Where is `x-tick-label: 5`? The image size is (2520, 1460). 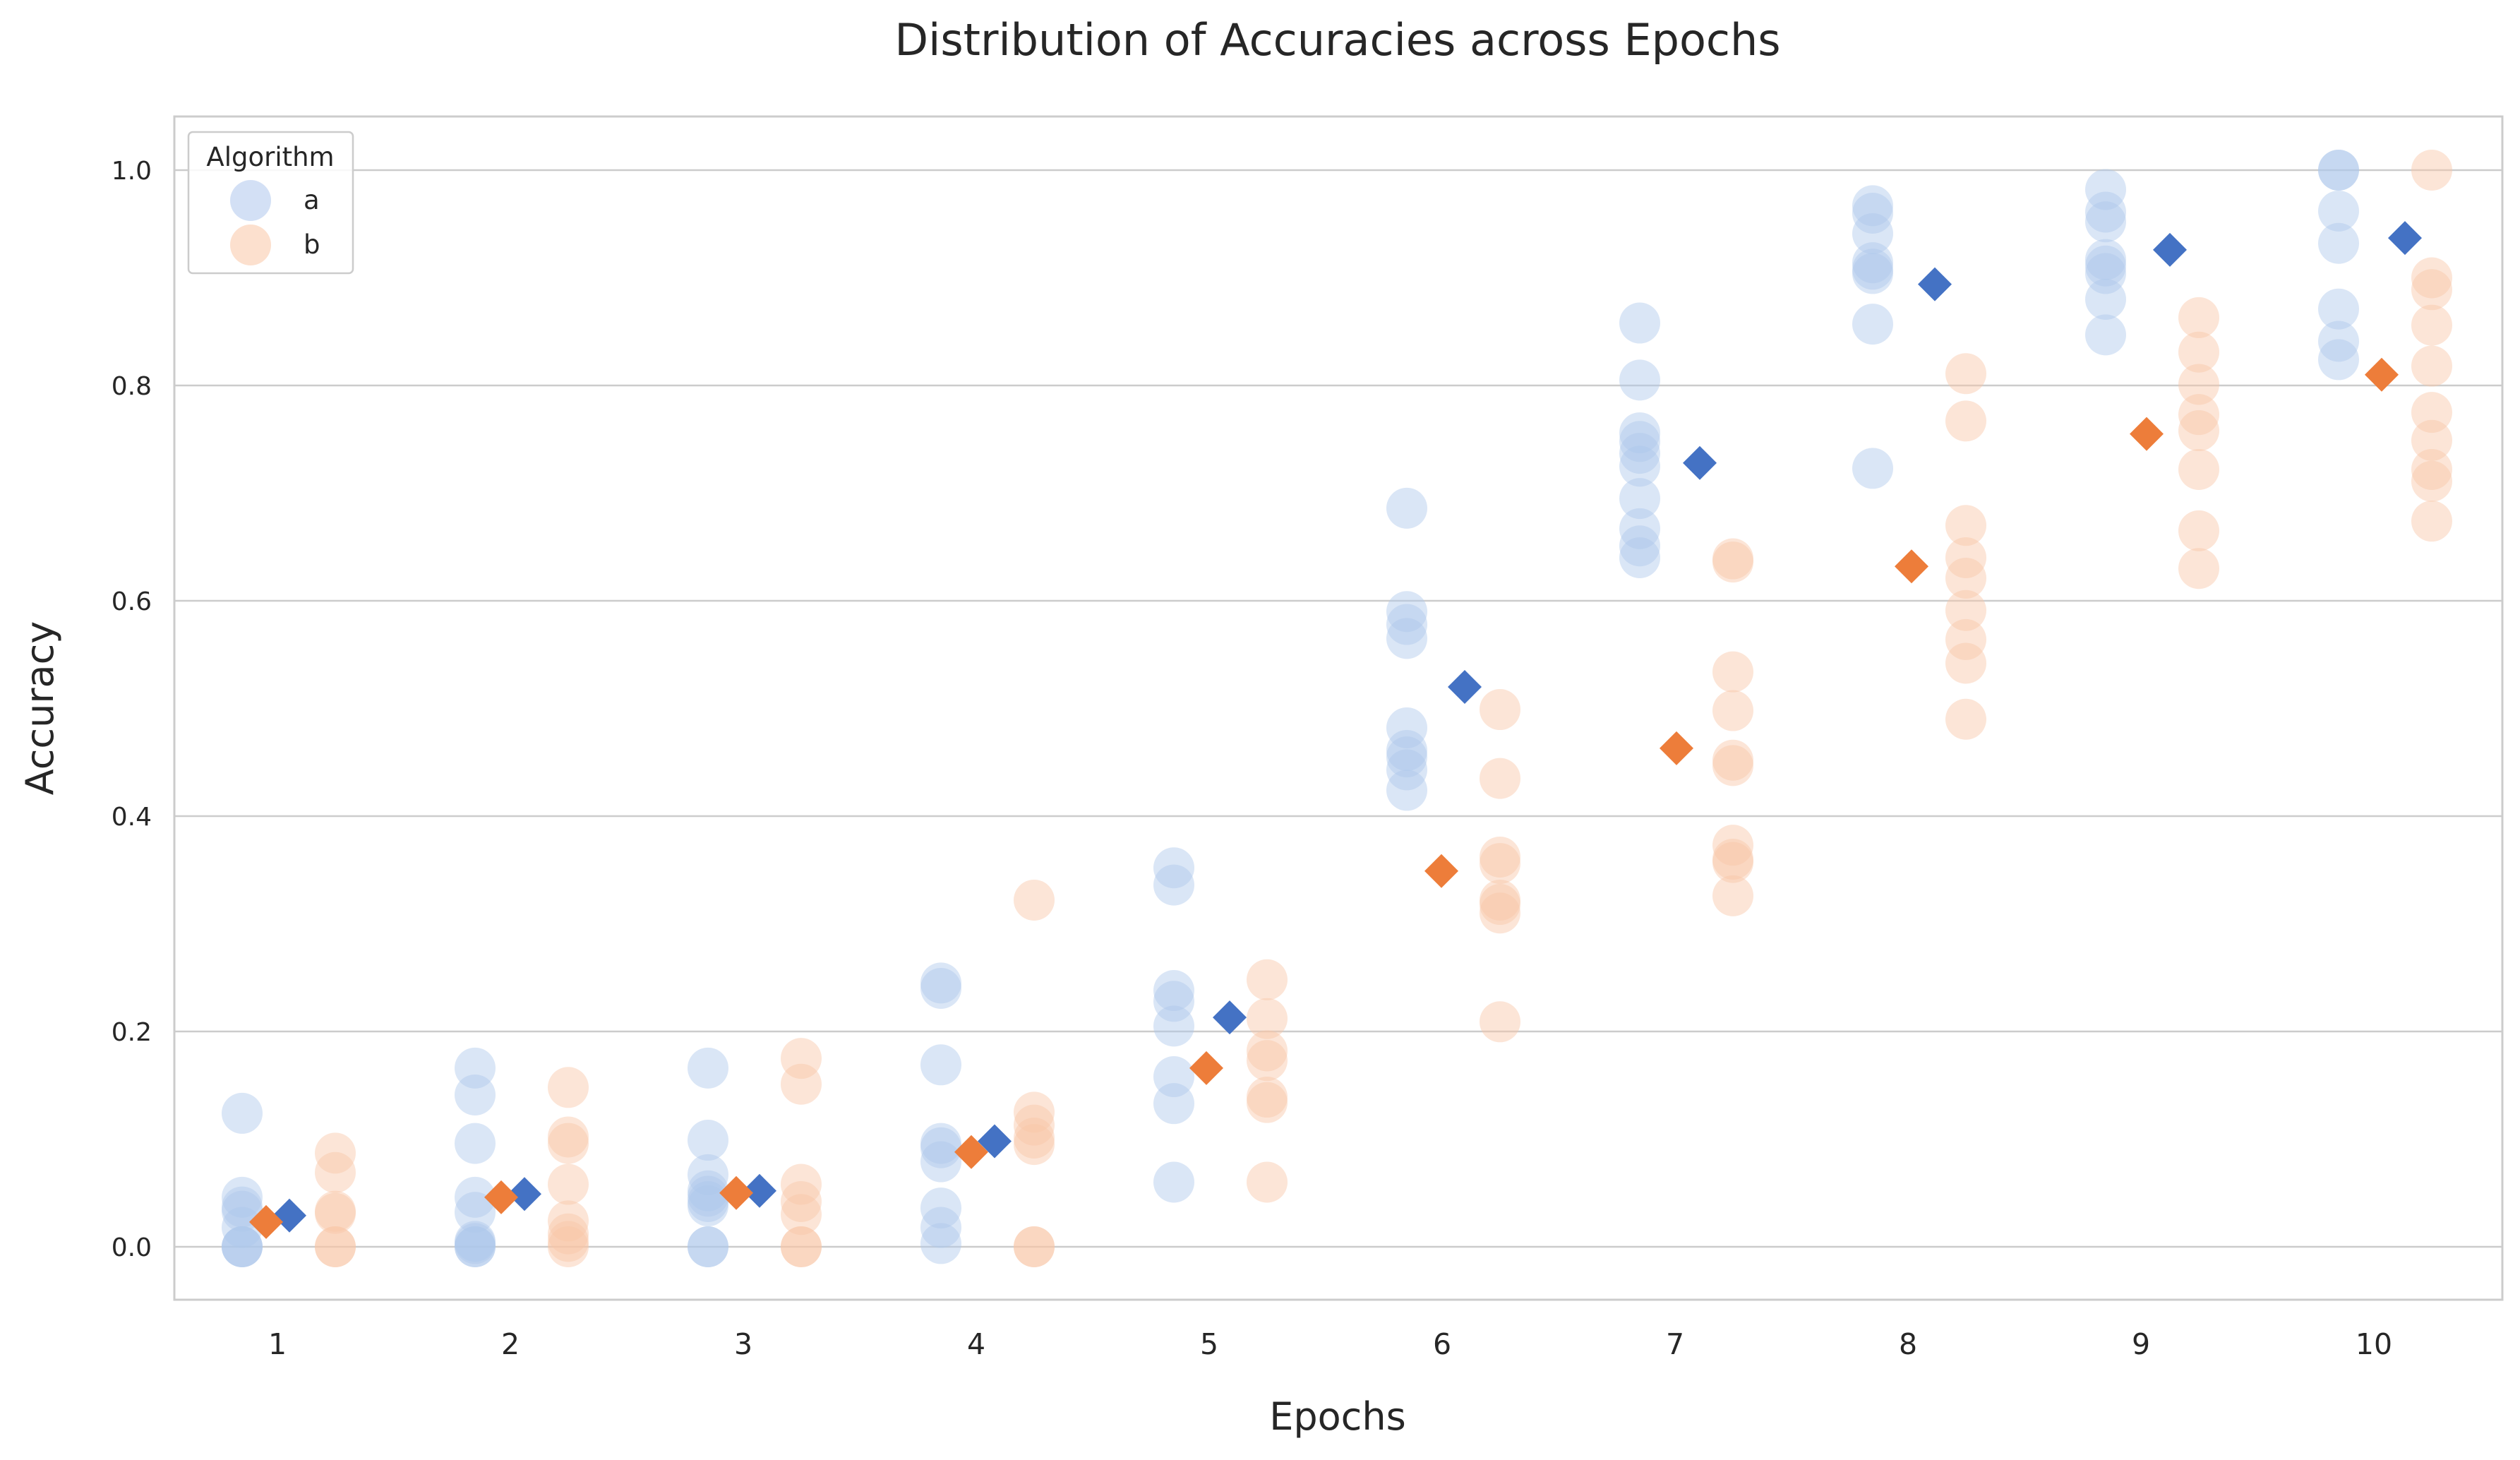
x-tick-label: 5 is located at coordinates (1209, 1344).